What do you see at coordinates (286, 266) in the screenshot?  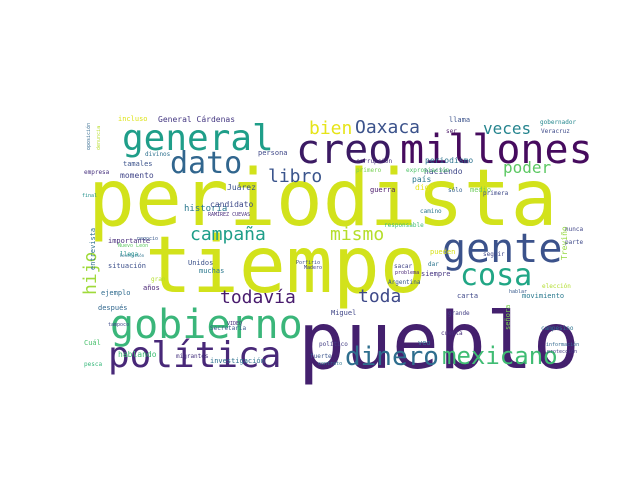 I see `cloud-word: tiempo` at bounding box center [286, 266].